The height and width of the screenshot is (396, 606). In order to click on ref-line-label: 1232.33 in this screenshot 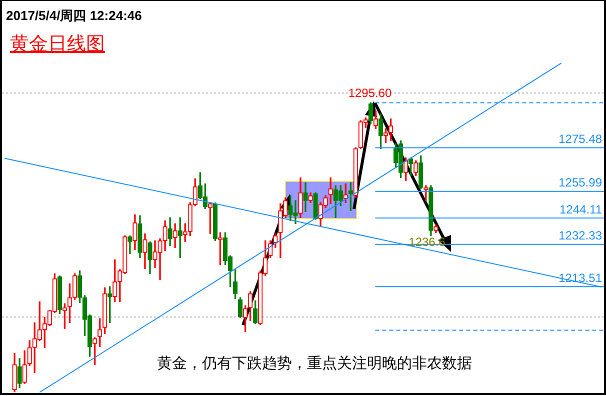, I will do `click(580, 235)`.